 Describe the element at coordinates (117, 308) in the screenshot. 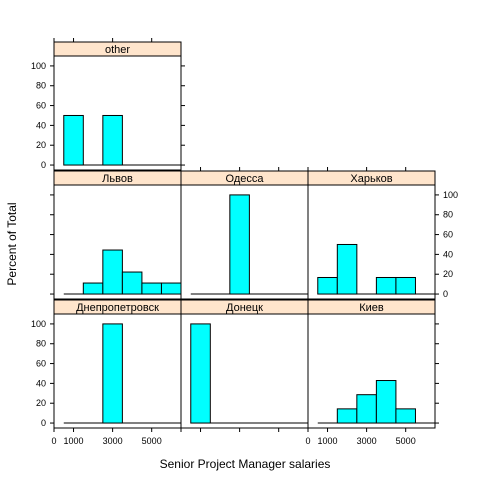

I see `panel-strip-label: Днепропетровск` at that location.